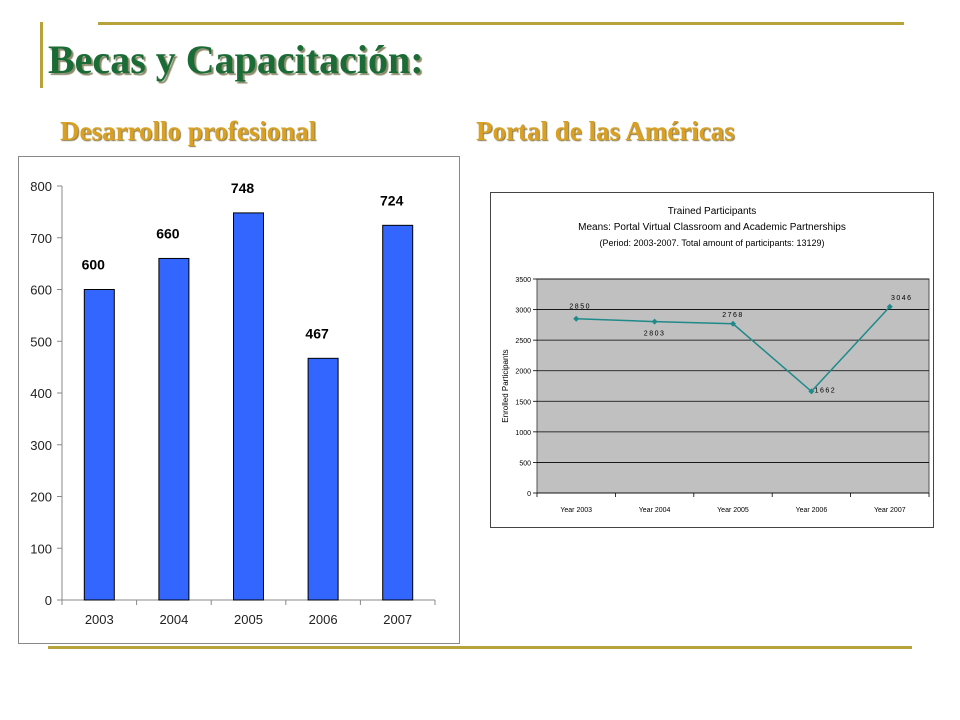 Image resolution: width=960 pixels, height=720 pixels. What do you see at coordinates (523, 280) in the screenshot?
I see `y-tick-label: 3500` at bounding box center [523, 280].